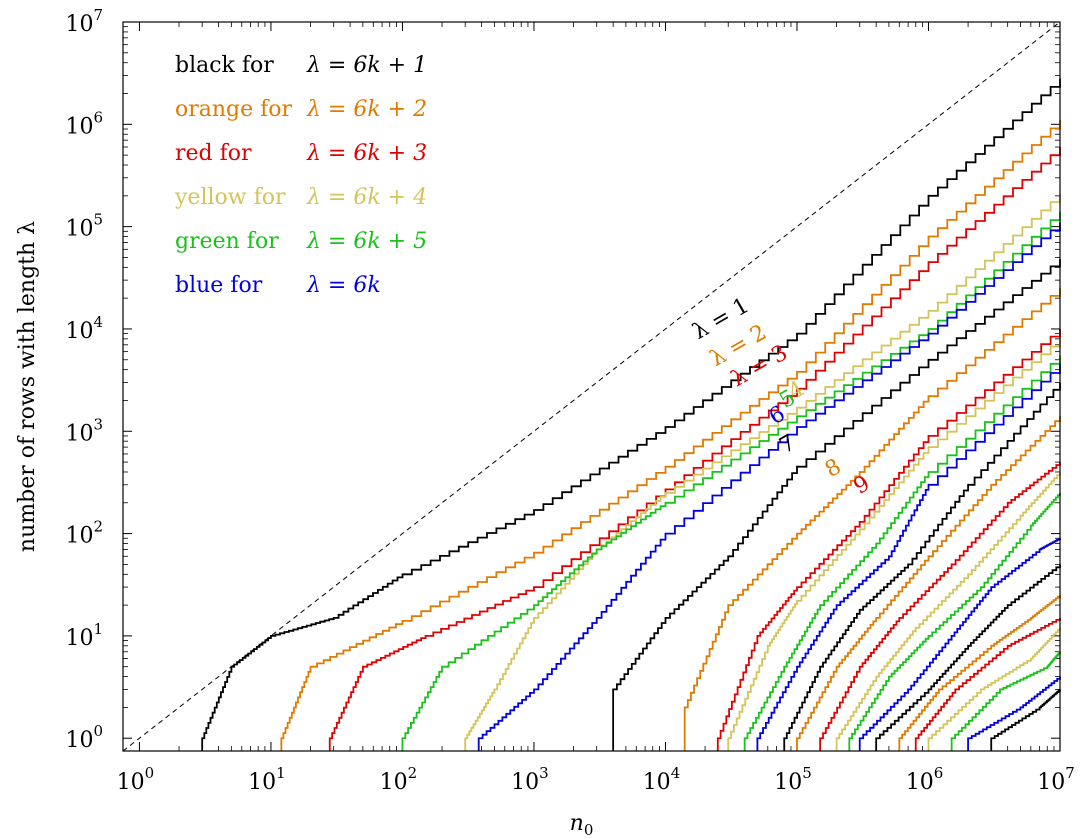 The image size is (1084, 839). Describe the element at coordinates (230, 197) in the screenshot. I see `legend-prefix: yellow for` at that location.